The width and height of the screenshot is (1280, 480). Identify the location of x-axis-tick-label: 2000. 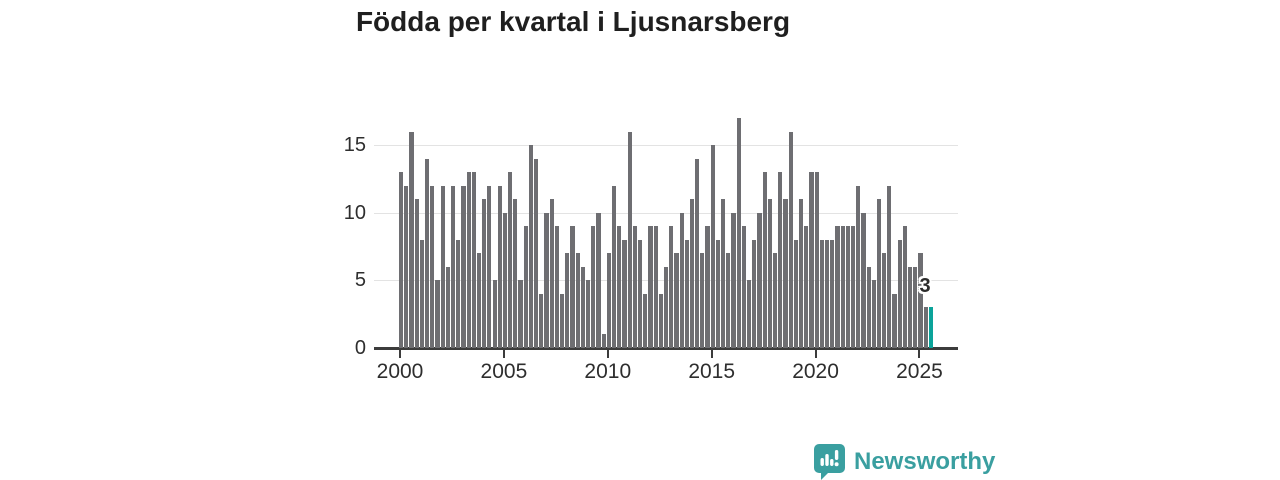
(400, 371).